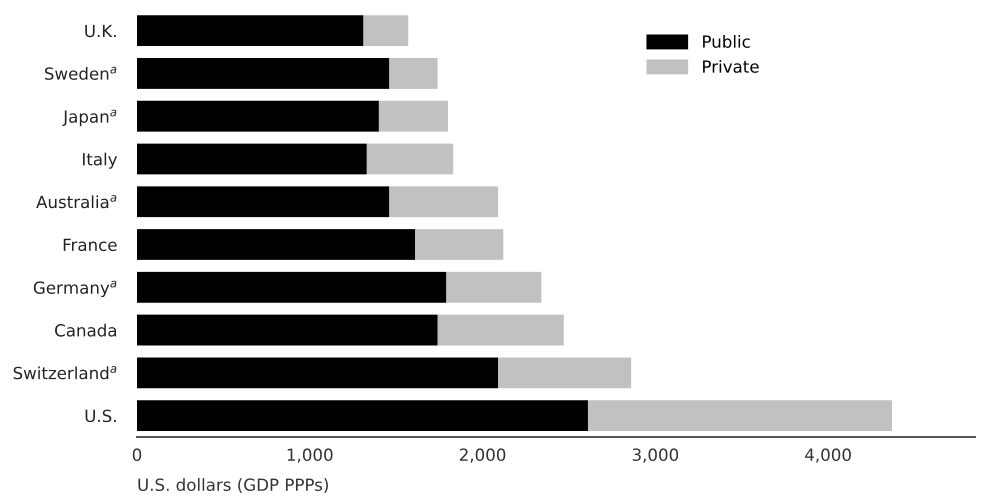  Describe the element at coordinates (100, 160) in the screenshot. I see `y-tick-label: Italy` at that location.